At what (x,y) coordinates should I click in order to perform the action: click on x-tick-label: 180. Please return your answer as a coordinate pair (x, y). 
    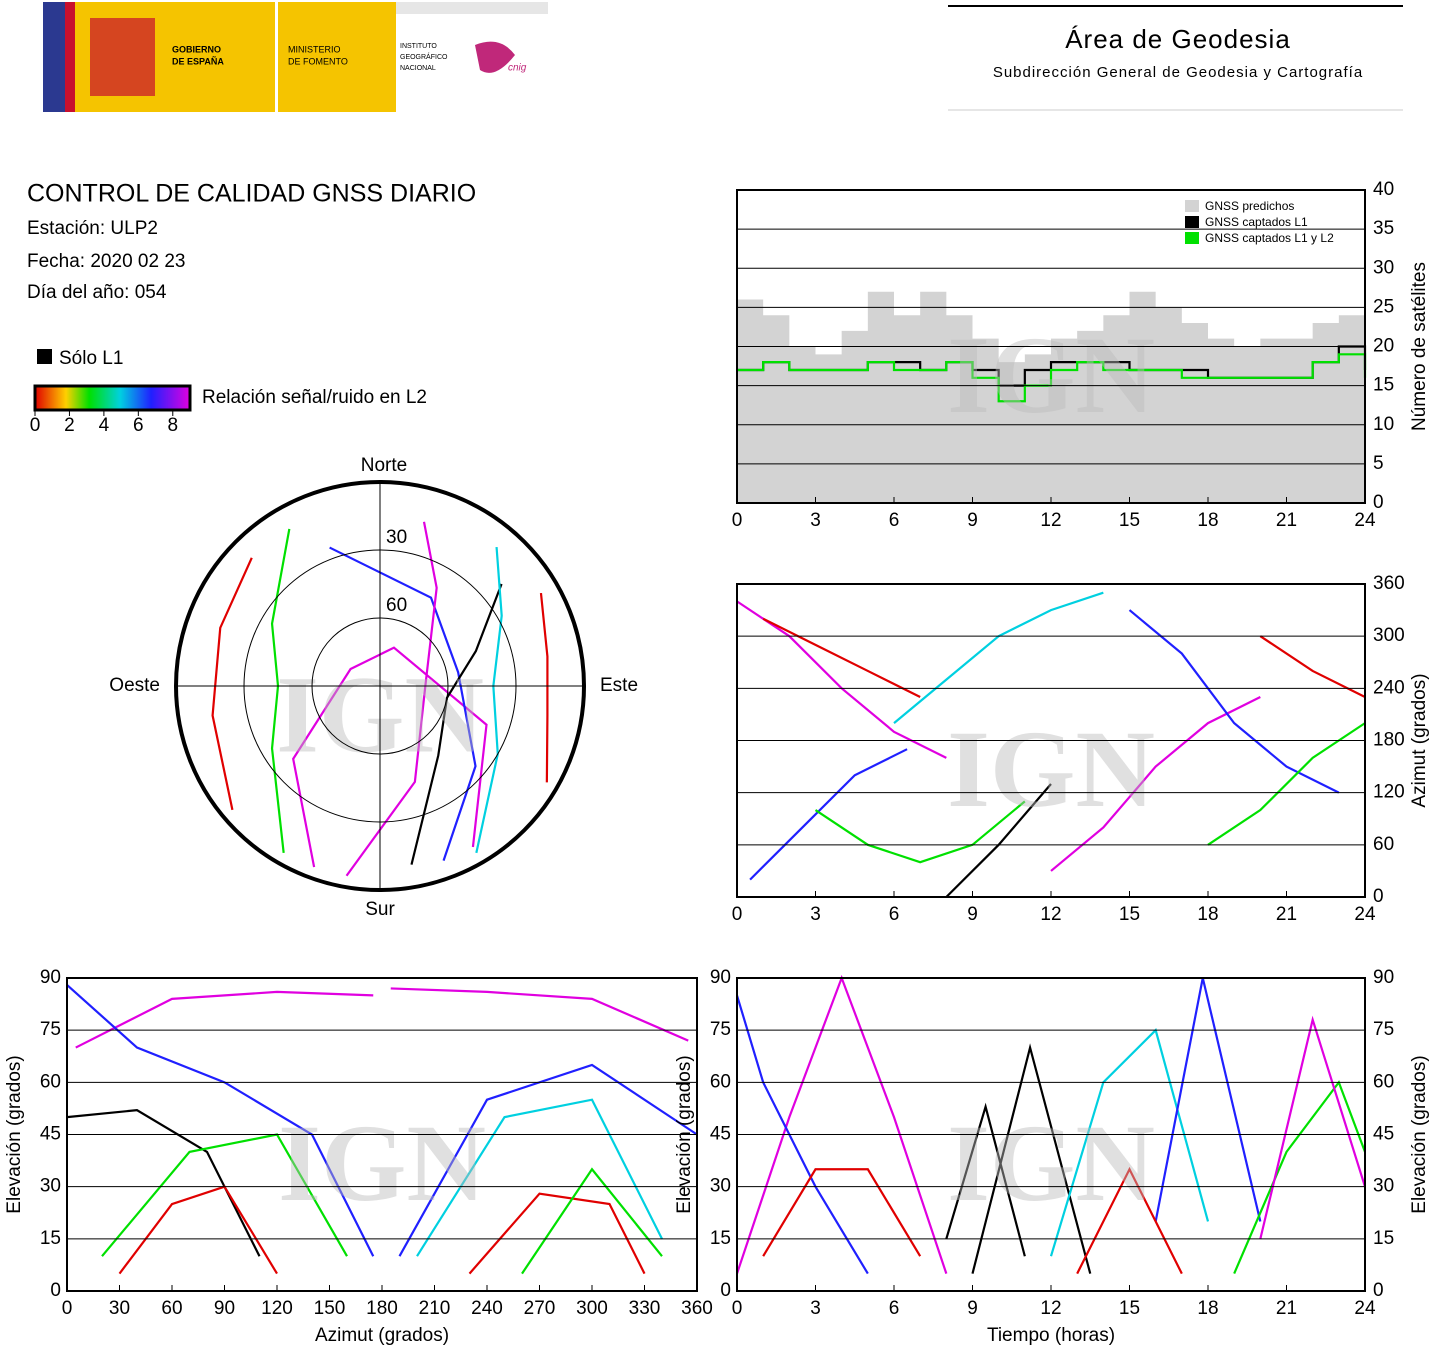
    Looking at the image, I should click on (382, 1308).